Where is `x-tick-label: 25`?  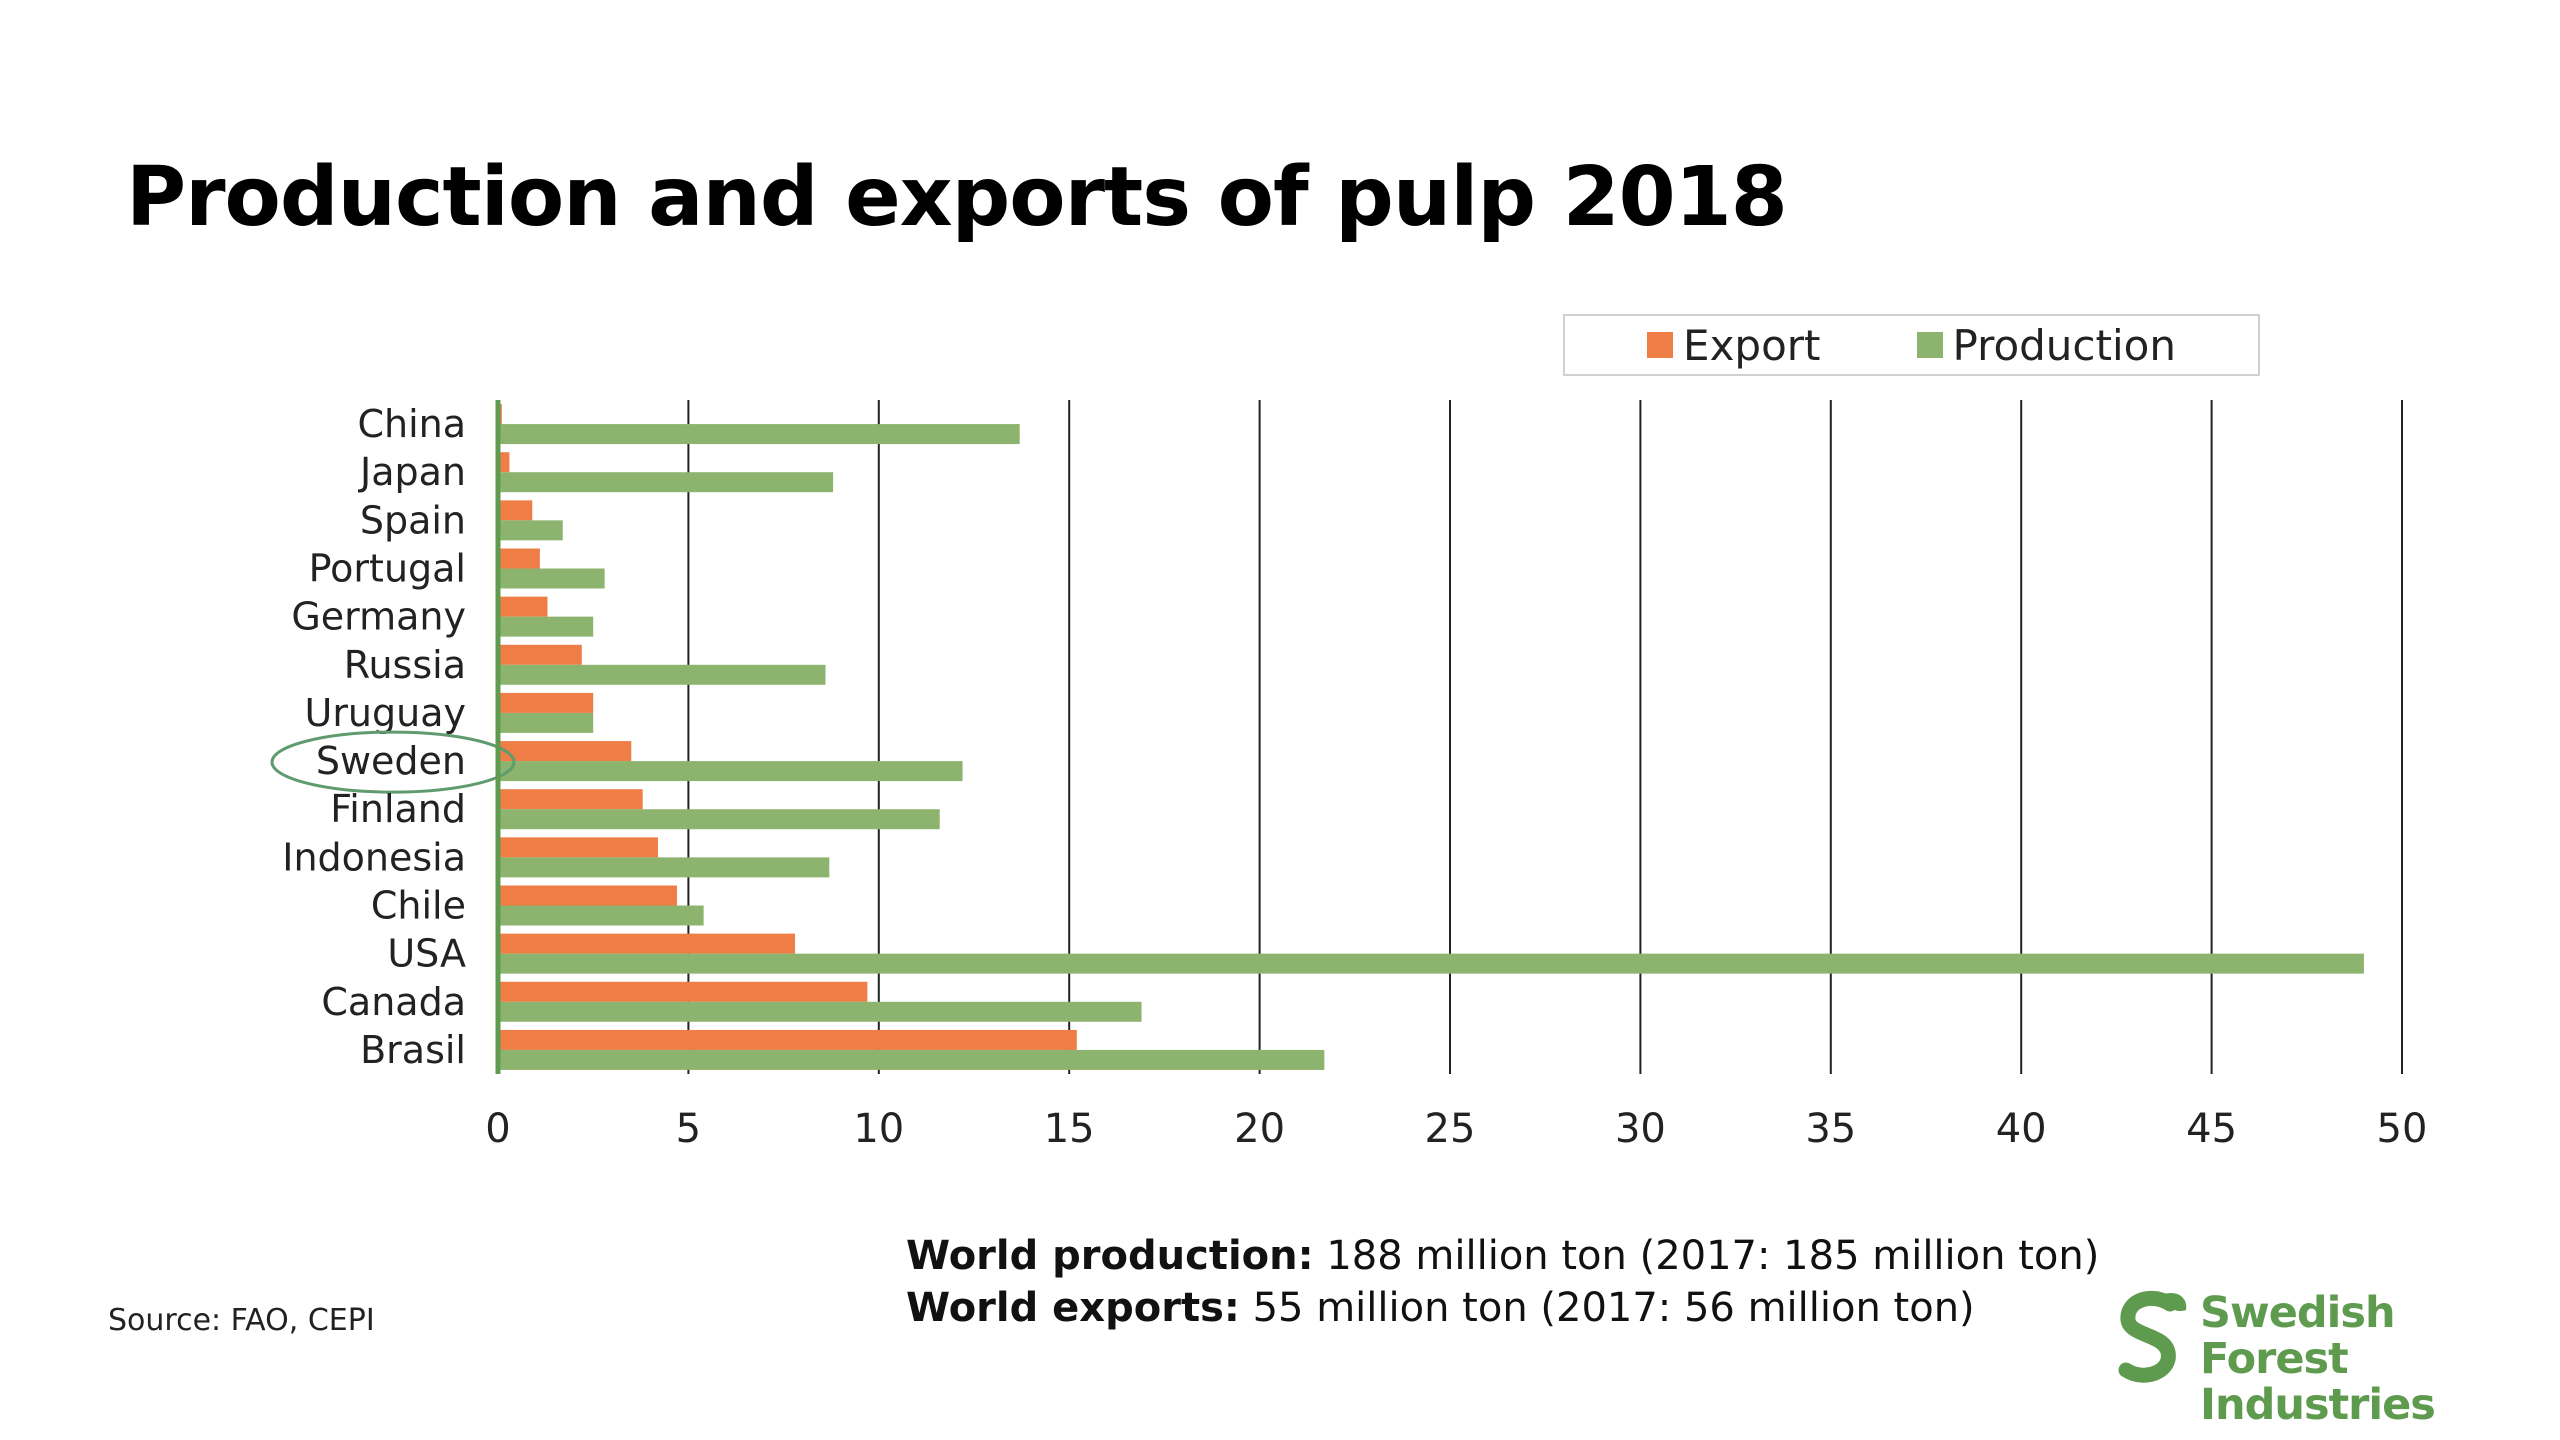
x-tick-label: 25 is located at coordinates (1450, 1129).